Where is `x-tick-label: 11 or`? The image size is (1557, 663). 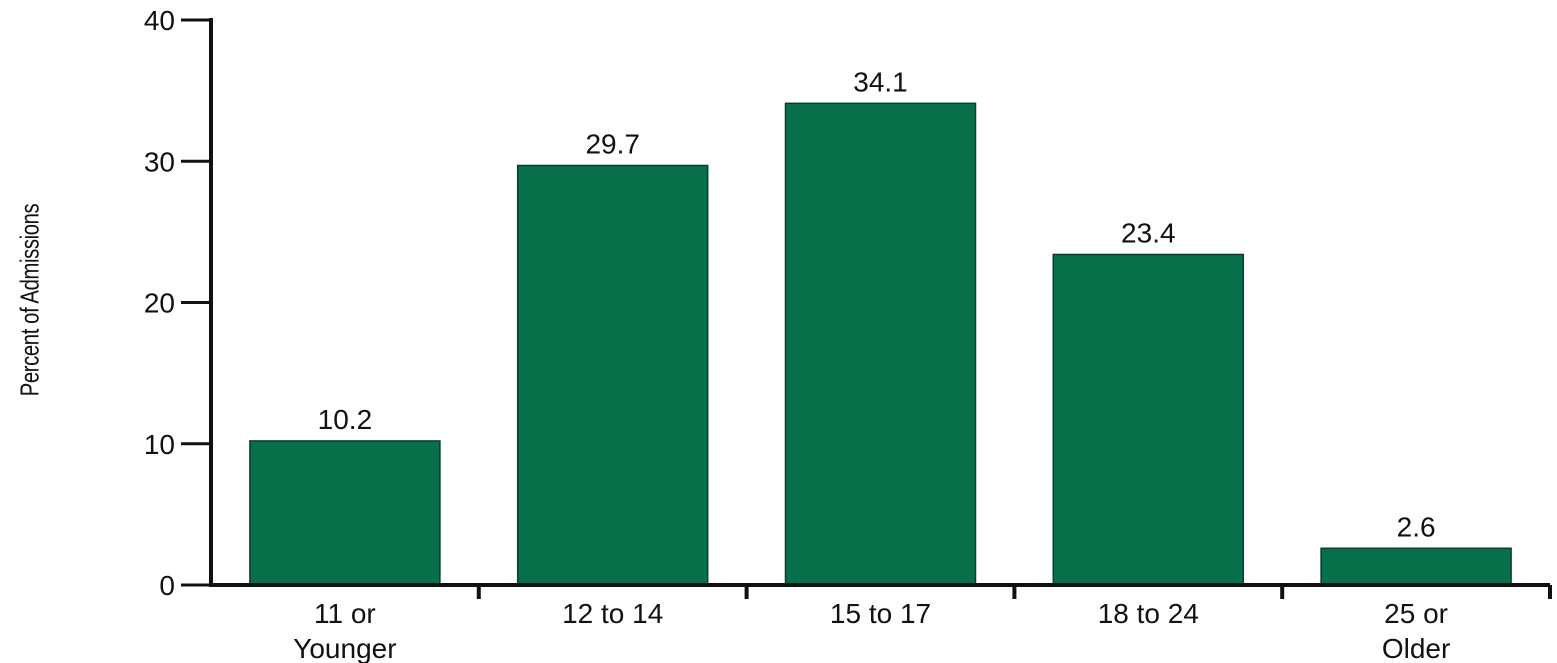 x-tick-label: 11 or is located at coordinates (345, 613).